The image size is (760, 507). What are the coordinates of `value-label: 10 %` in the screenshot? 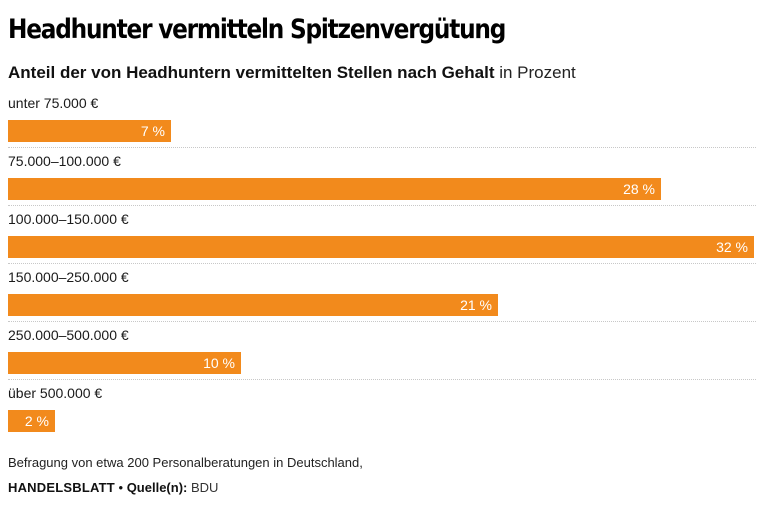 It's located at (219, 363).